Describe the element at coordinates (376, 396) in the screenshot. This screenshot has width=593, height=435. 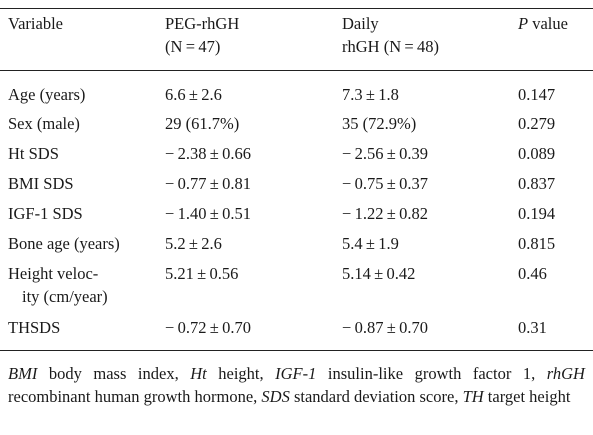
I see `def-sds: standard deviation score,` at that location.